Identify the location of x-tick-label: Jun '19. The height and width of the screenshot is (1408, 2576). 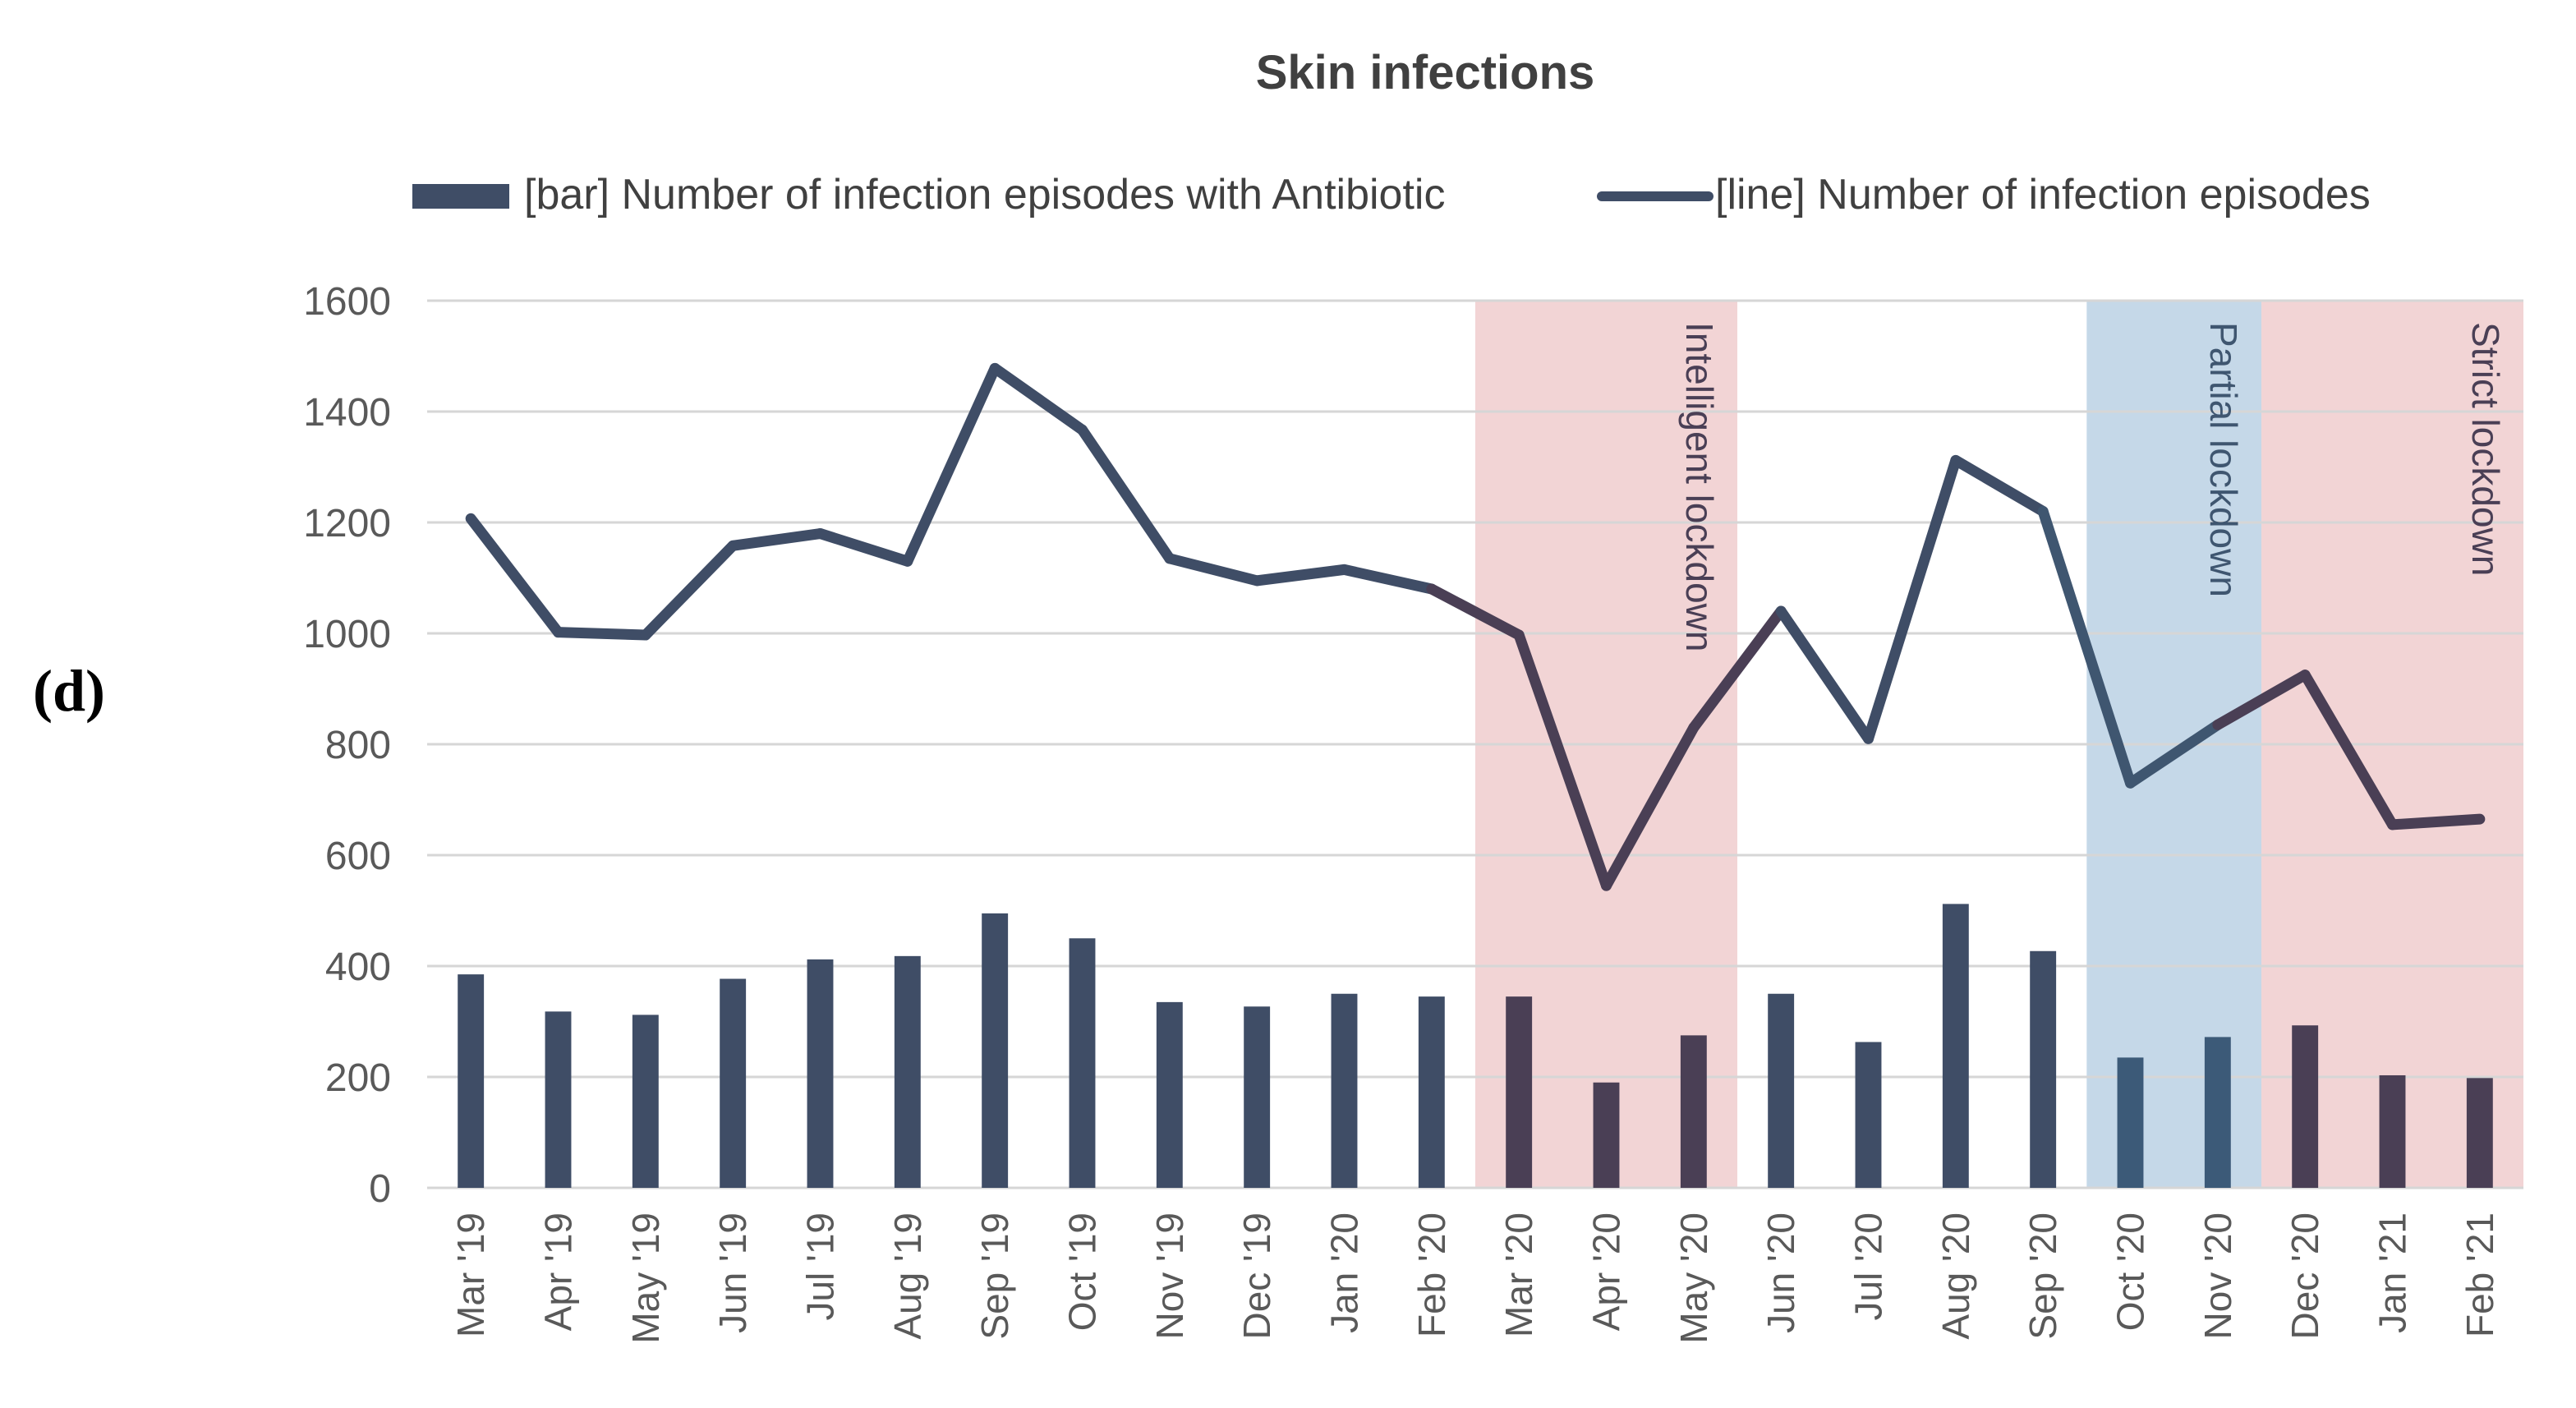
(732, 1272).